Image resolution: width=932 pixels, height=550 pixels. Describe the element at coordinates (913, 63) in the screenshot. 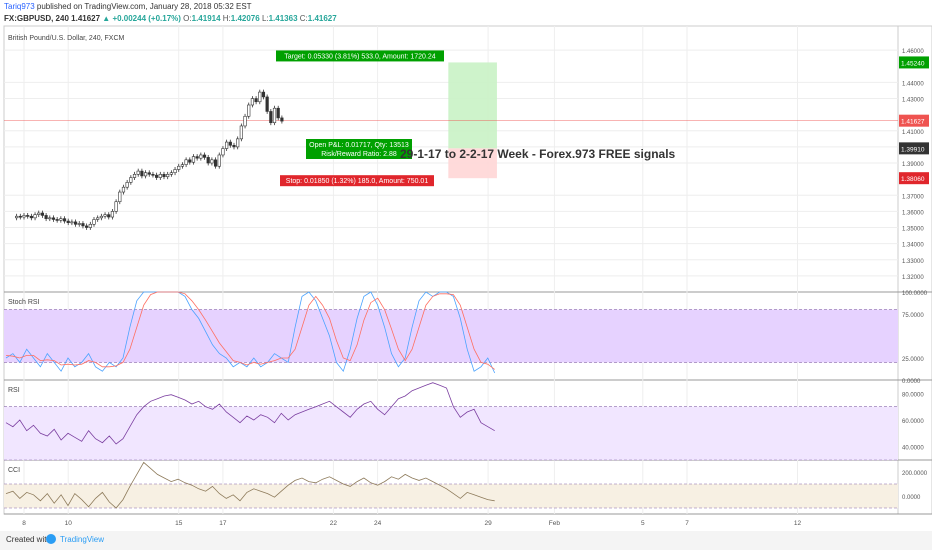

I see `price-label: 1.45240` at that location.